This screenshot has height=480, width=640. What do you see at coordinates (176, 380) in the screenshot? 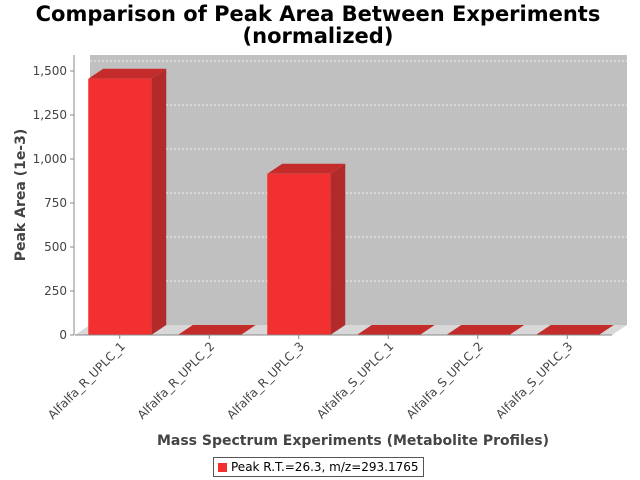
I see `x-tick-label: Alfalfa_R_UPLC_2` at bounding box center [176, 380].